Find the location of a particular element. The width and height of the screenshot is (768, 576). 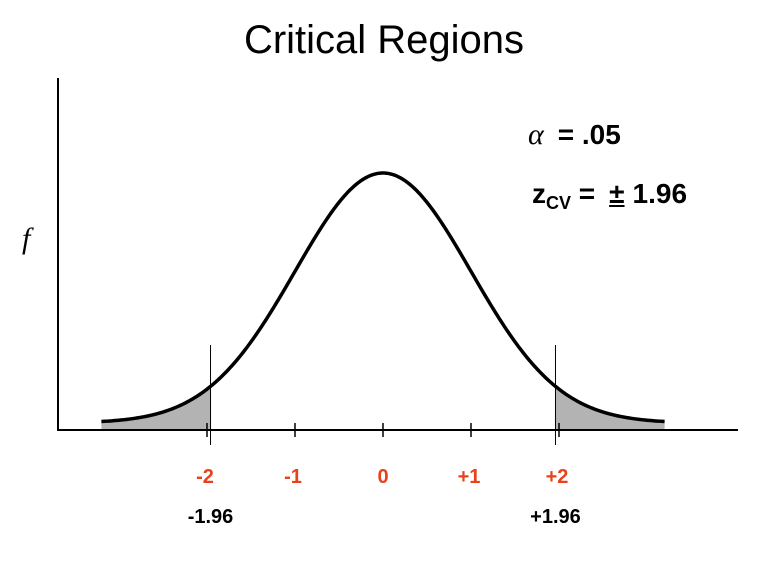

slide-title: Critical Regions is located at coordinates (384, 40).